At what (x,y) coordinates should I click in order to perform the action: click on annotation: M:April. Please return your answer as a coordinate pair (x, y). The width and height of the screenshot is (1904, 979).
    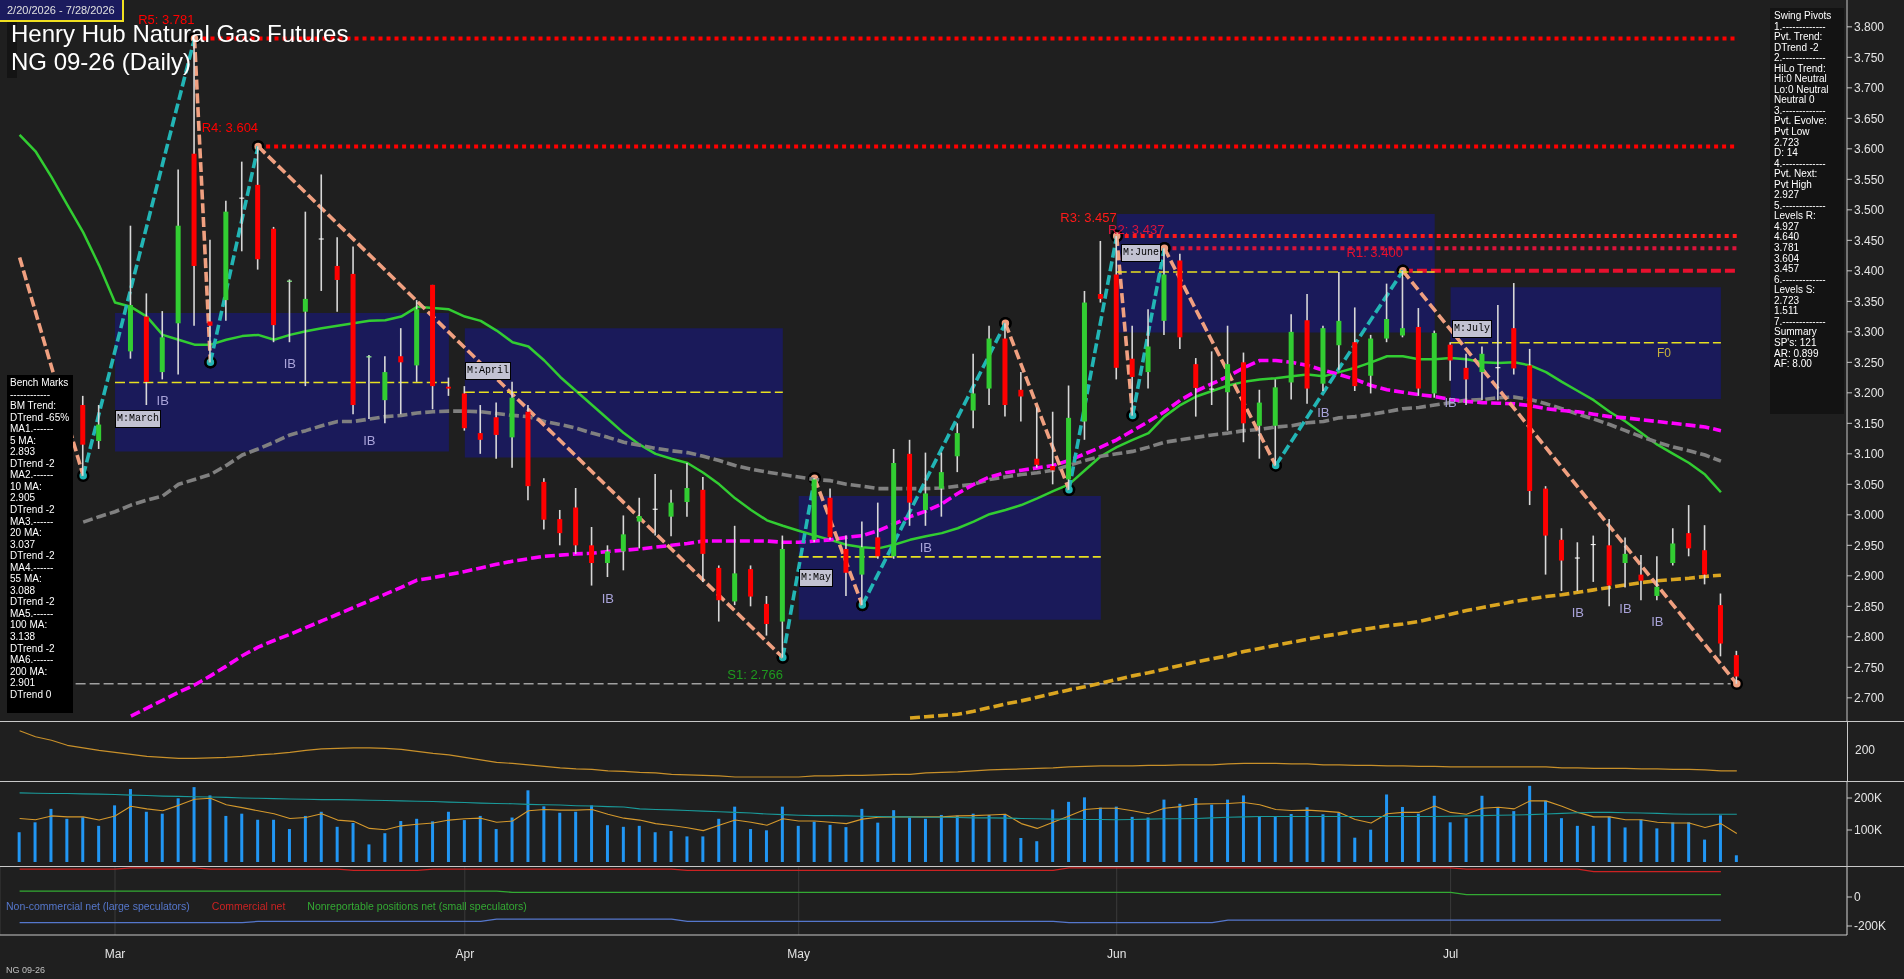
    Looking at the image, I should click on (488, 370).